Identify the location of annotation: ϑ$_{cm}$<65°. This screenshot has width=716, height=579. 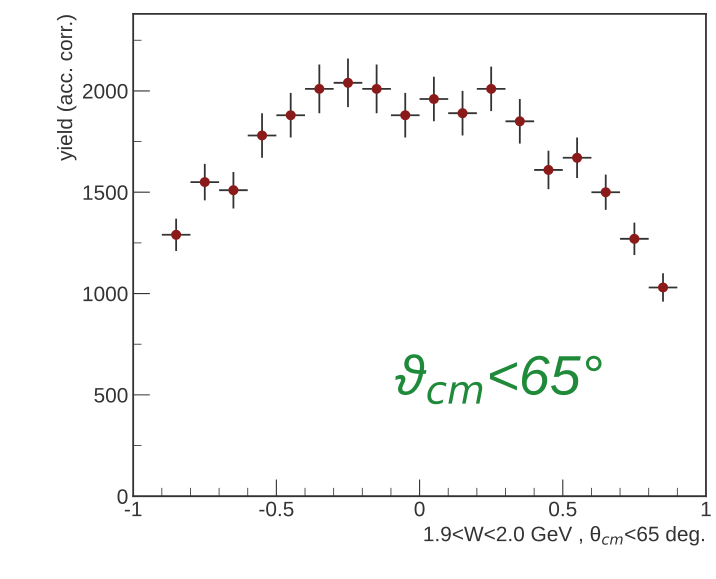
(498, 379).